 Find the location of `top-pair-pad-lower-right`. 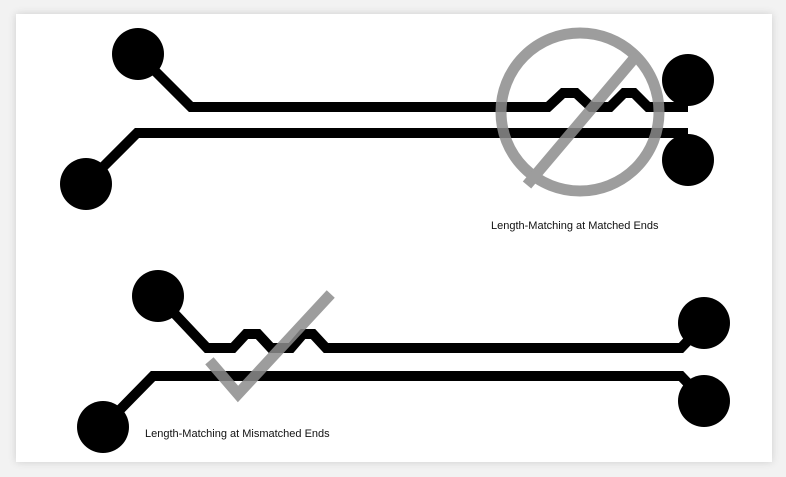

top-pair-pad-lower-right is located at coordinates (688, 160).